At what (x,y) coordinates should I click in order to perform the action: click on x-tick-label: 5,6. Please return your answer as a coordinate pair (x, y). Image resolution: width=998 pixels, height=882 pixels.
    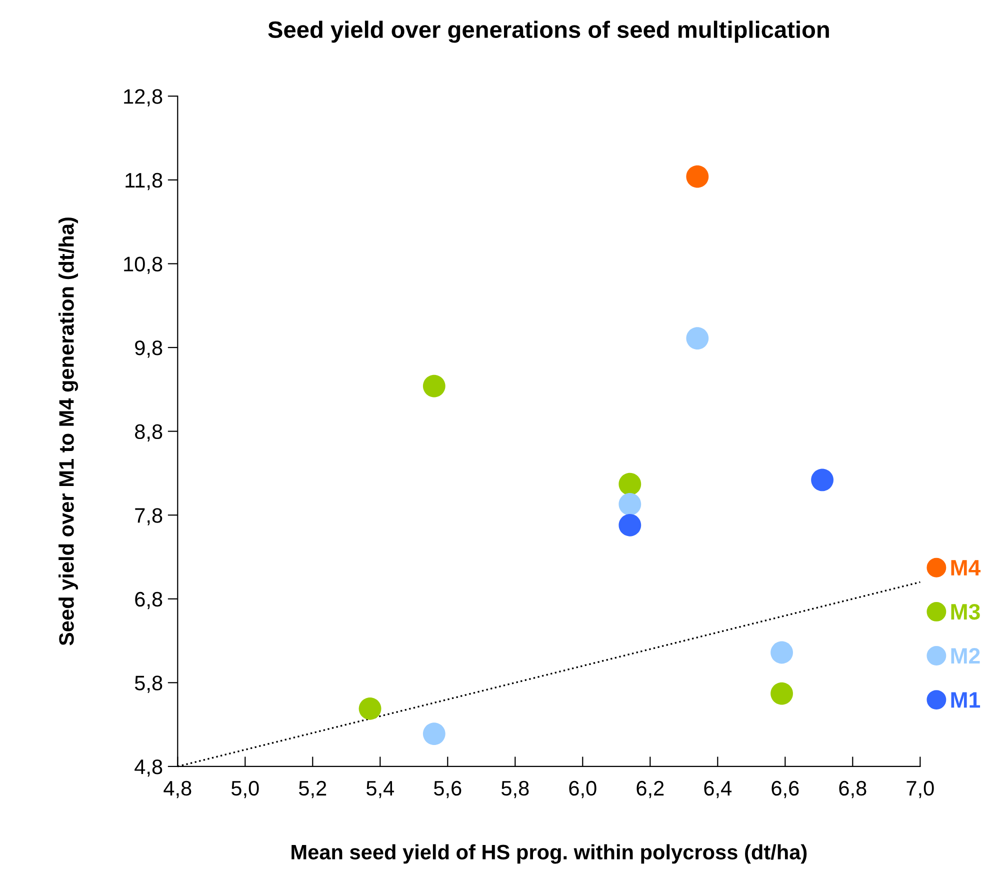
    Looking at the image, I should click on (448, 789).